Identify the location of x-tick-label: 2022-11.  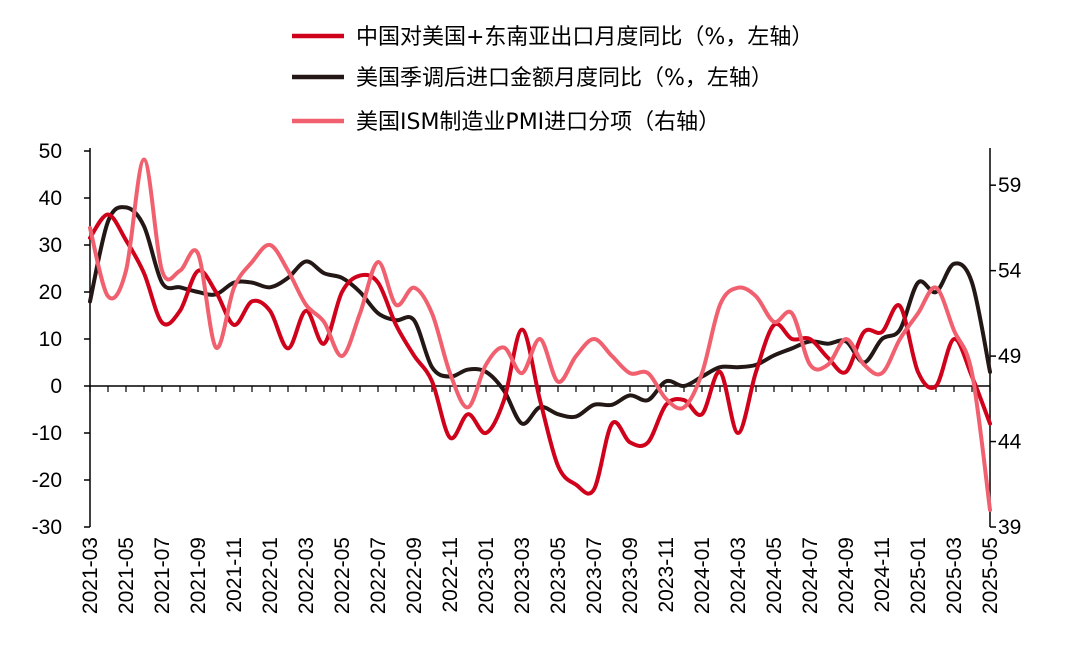
(450, 575).